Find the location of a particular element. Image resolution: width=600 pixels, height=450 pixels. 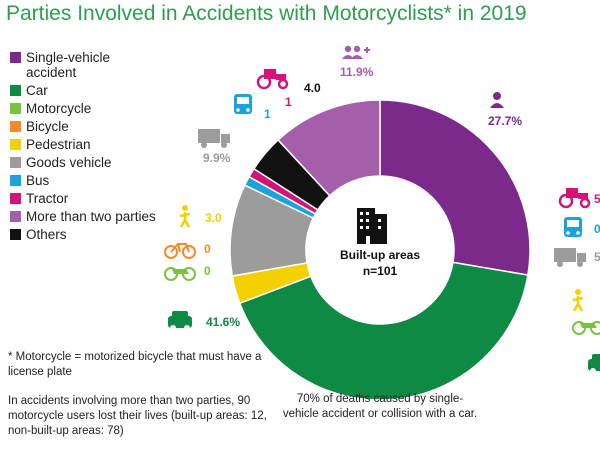

legend-item: More than two parties is located at coordinates (83, 216).